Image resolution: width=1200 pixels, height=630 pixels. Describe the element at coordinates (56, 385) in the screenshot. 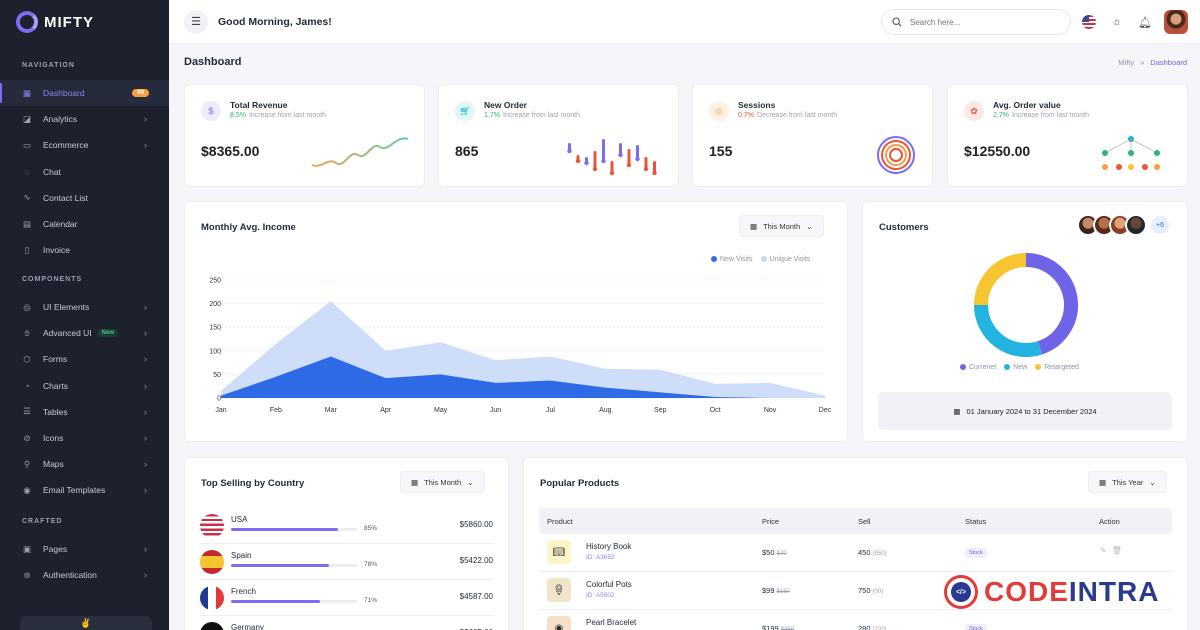

I see `sidebar-item-label: Charts` at that location.